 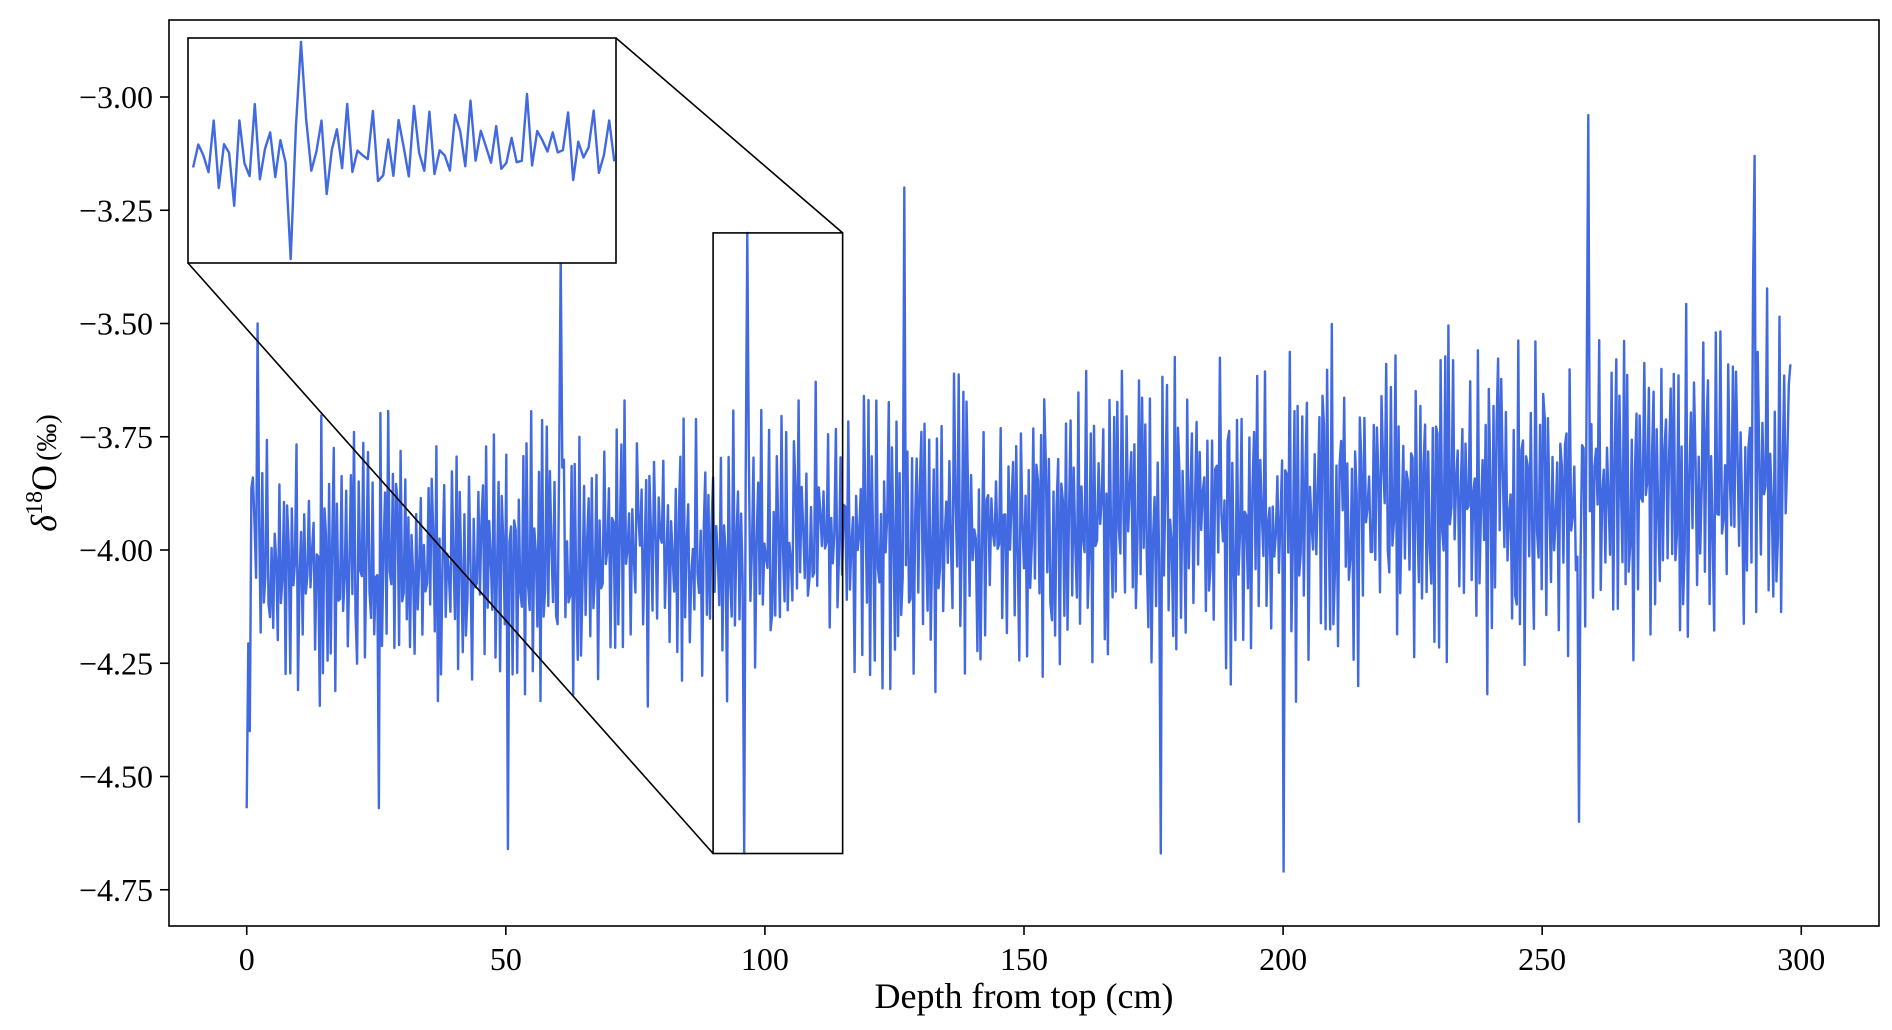 I want to click on x-tick-label: 0, so click(x=247, y=959).